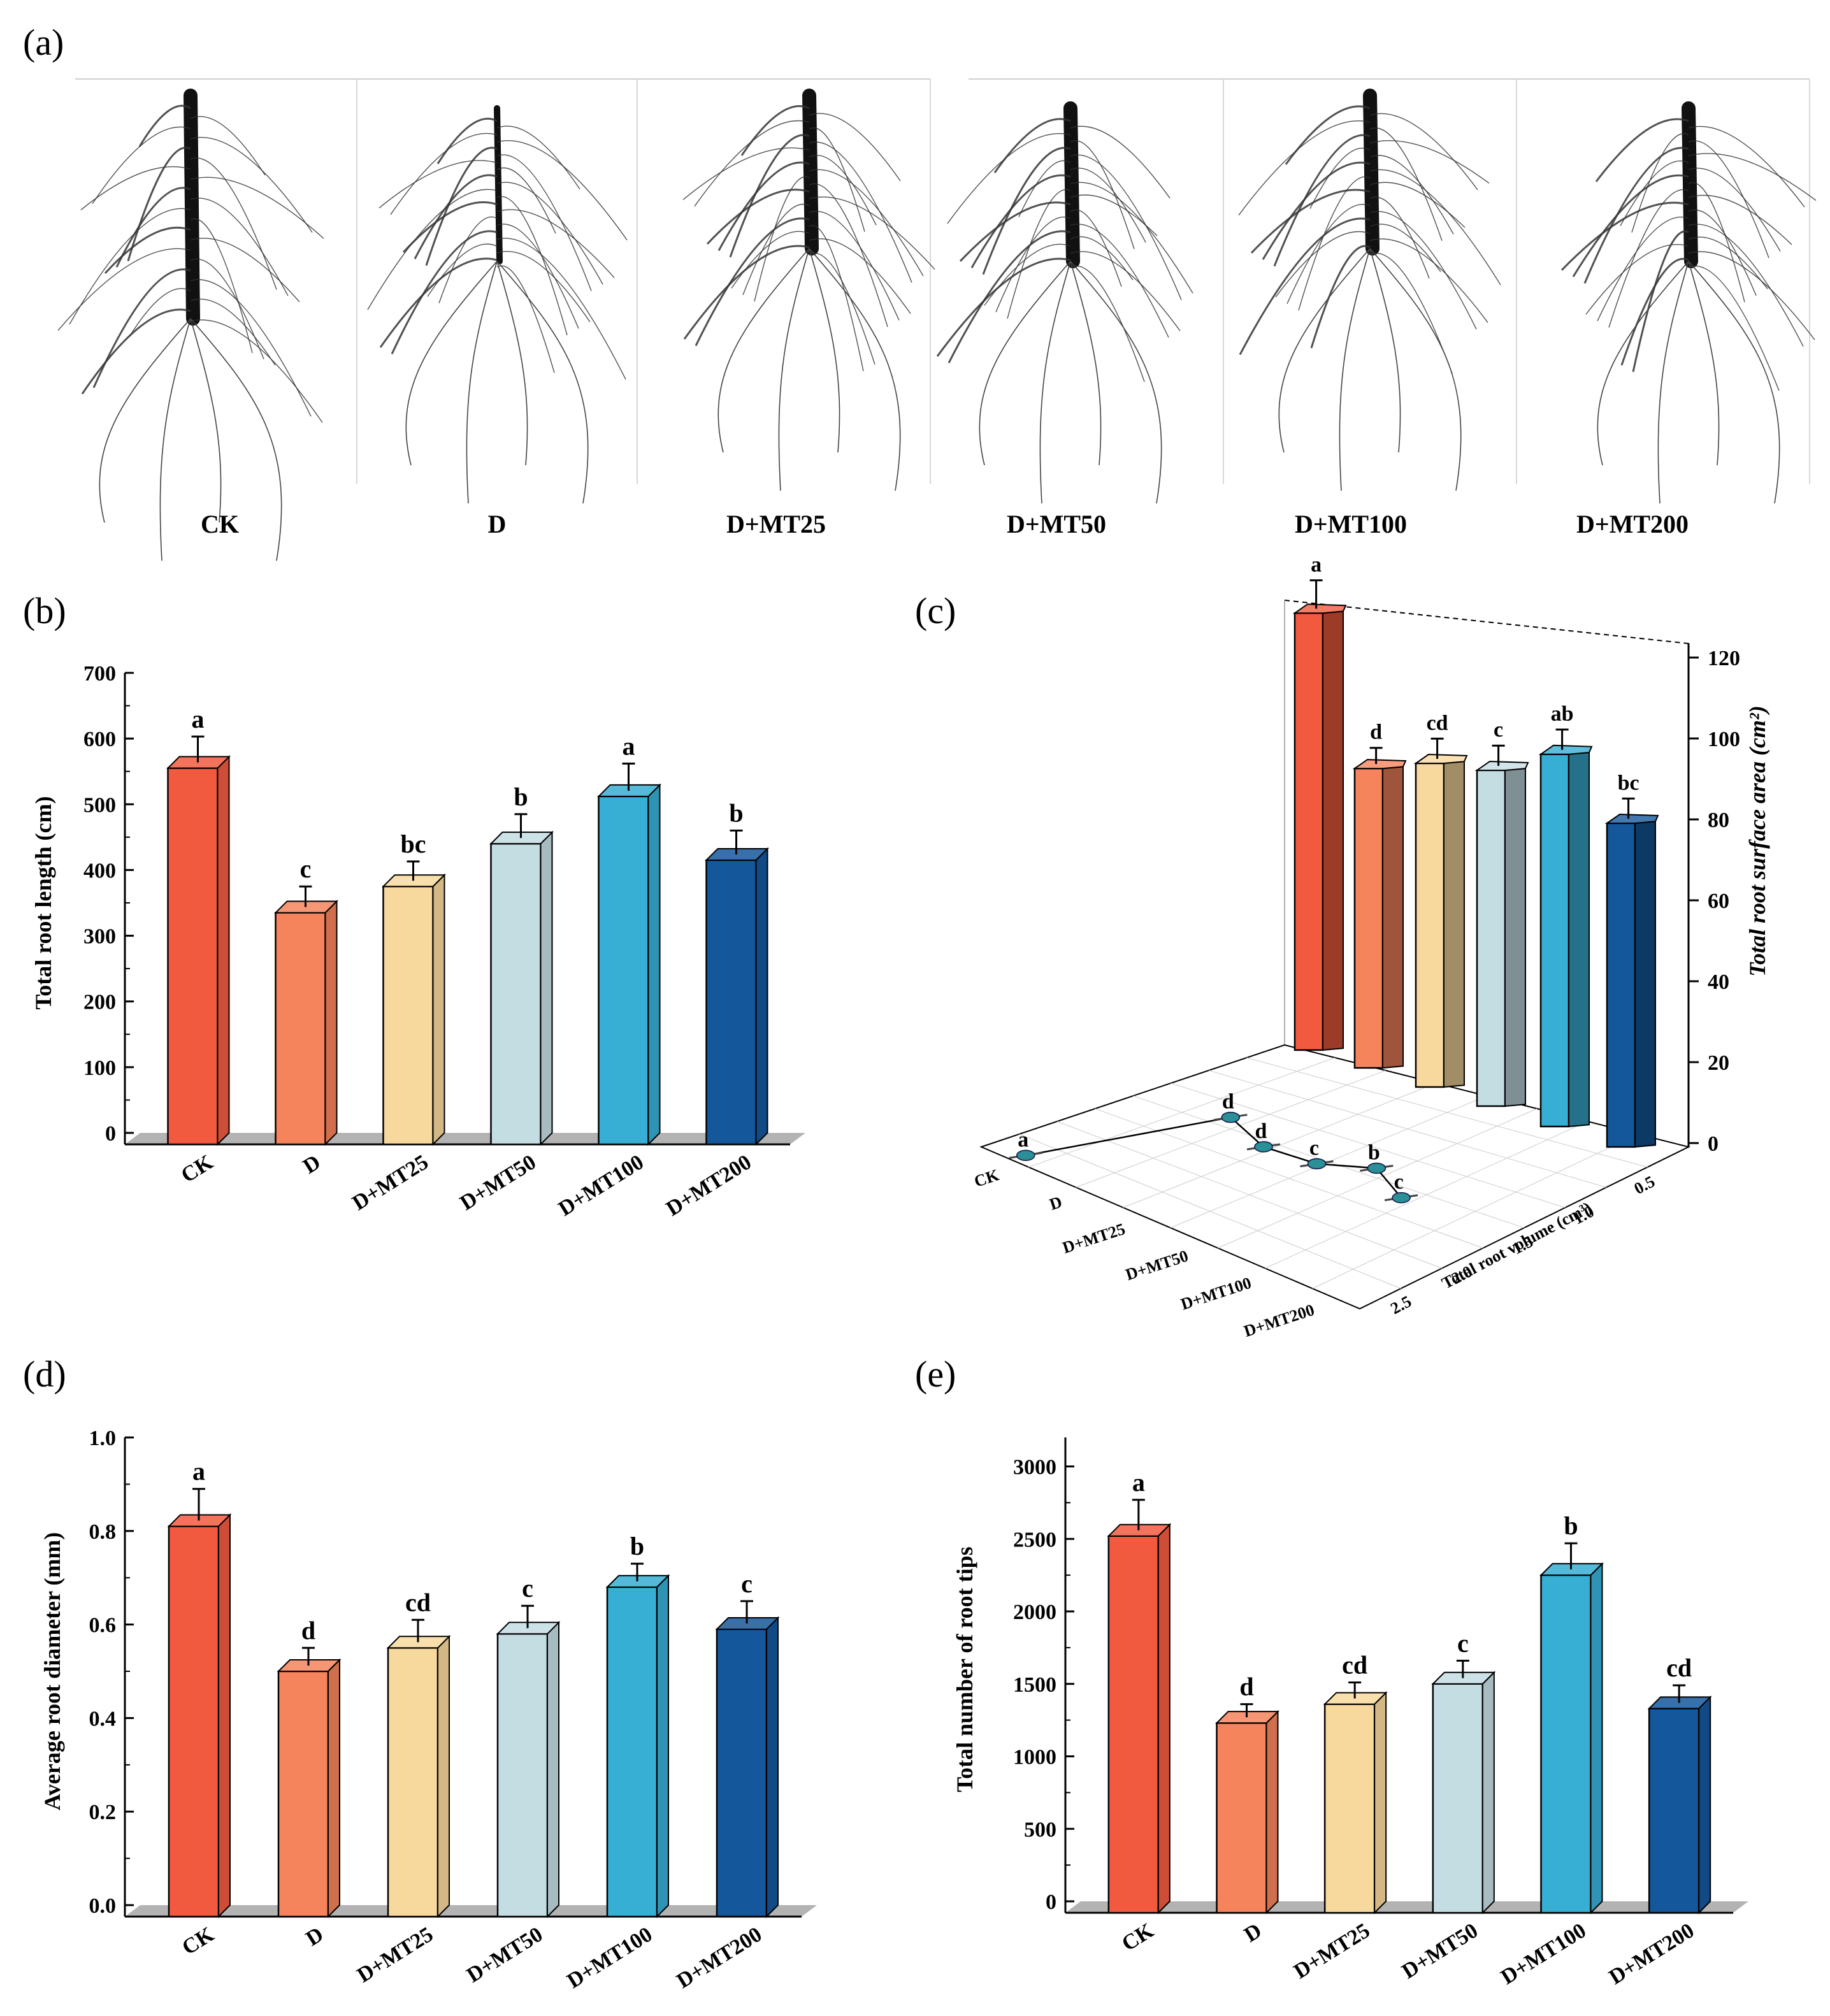 The image size is (1830, 2016). I want to click on bar-d-mt50: b, so click(522, 964).